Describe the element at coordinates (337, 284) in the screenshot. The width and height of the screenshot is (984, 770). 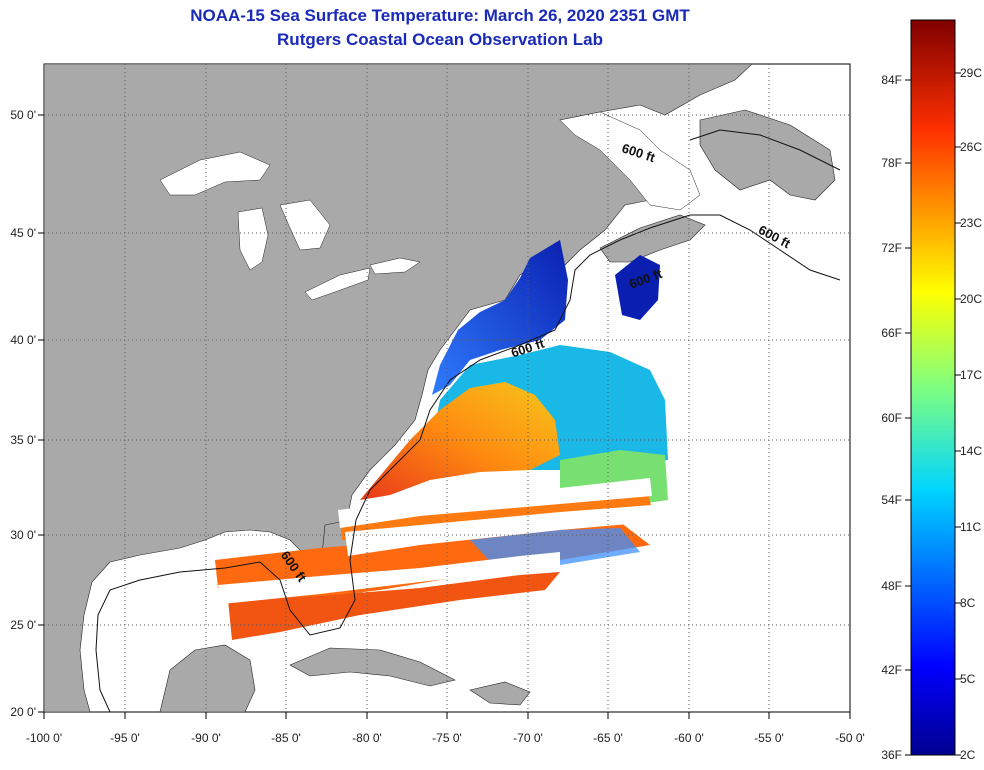
I see `lake-erie` at that location.